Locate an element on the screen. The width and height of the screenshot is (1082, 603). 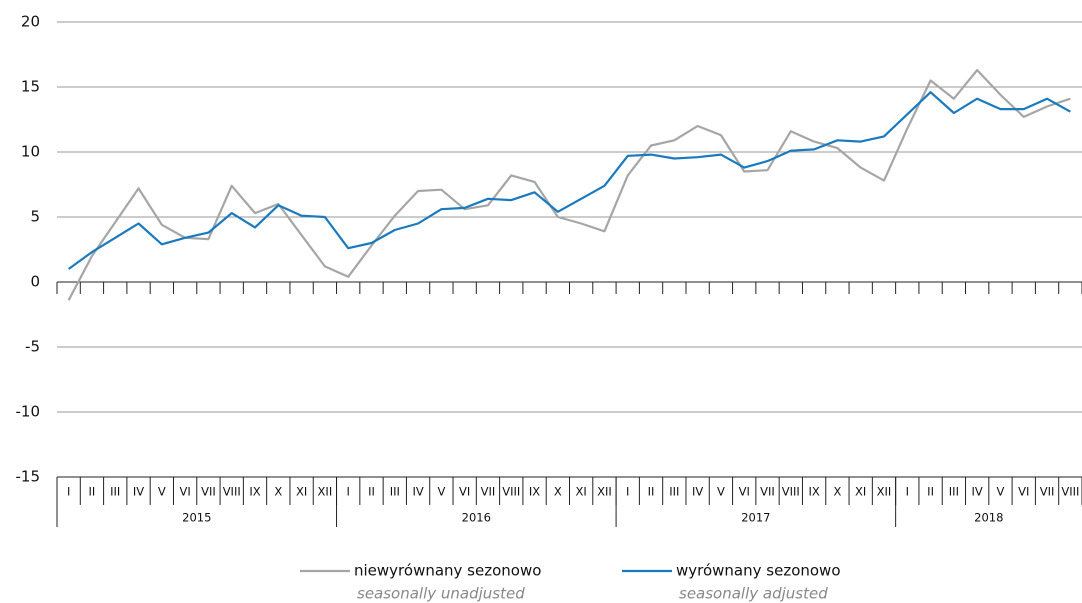
legend-label: wyrównany sezonowo is located at coordinates (758, 571).